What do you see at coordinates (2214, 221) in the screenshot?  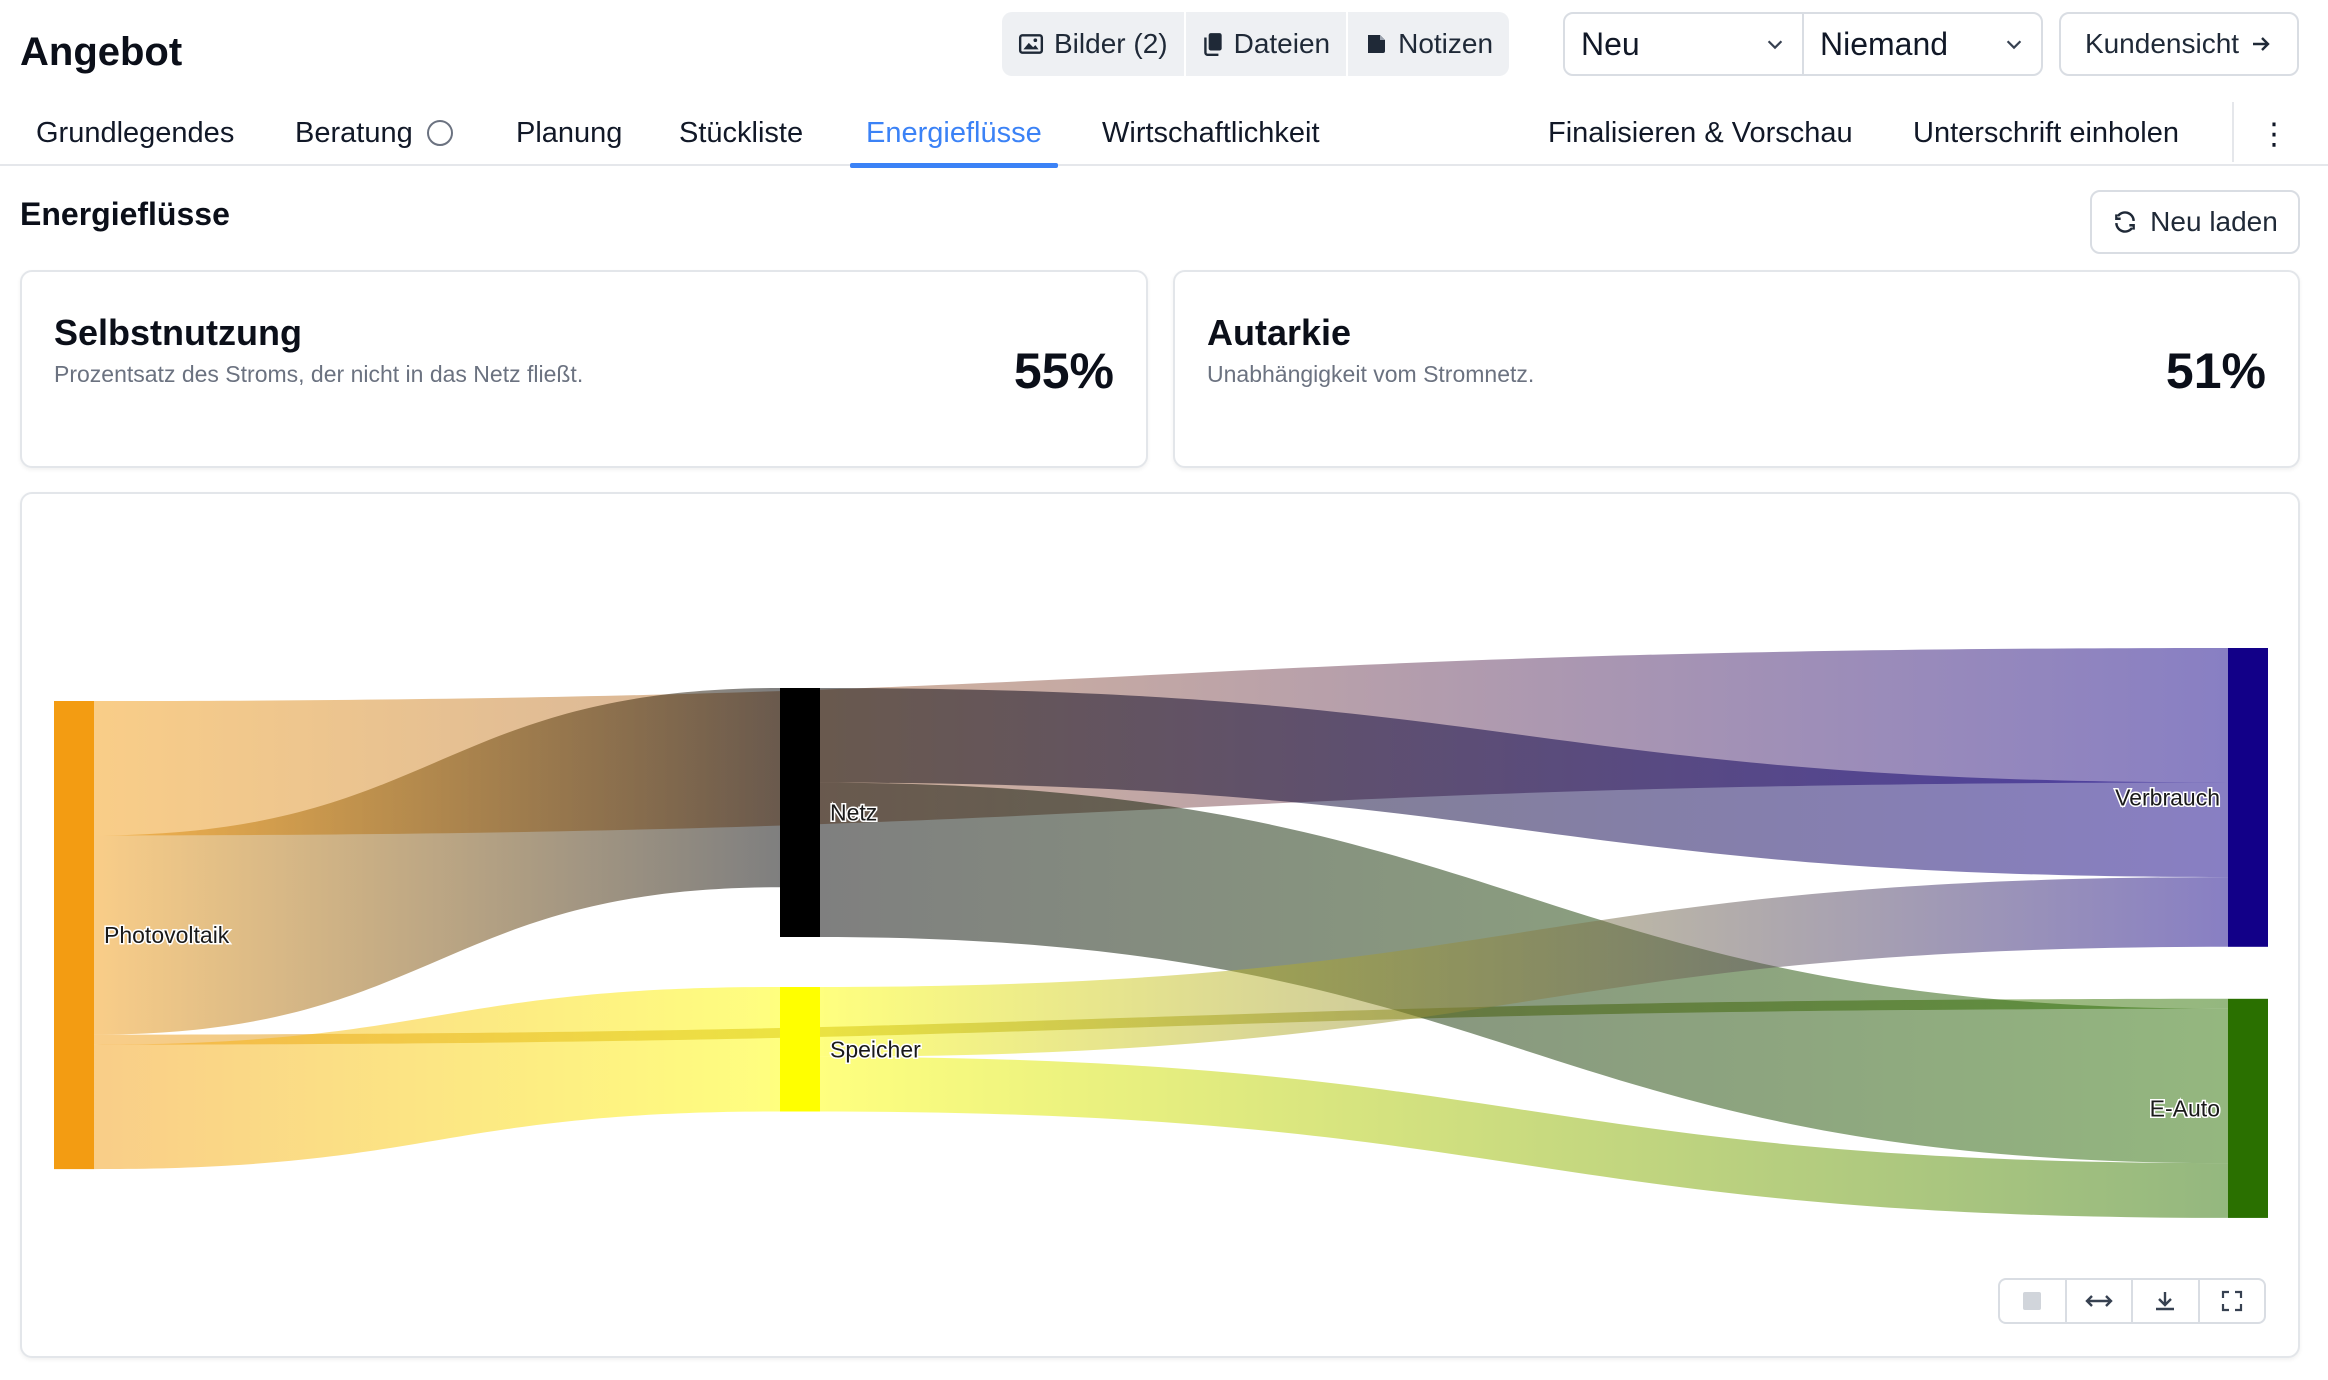 I see `reload-button-label: Neu laden` at bounding box center [2214, 221].